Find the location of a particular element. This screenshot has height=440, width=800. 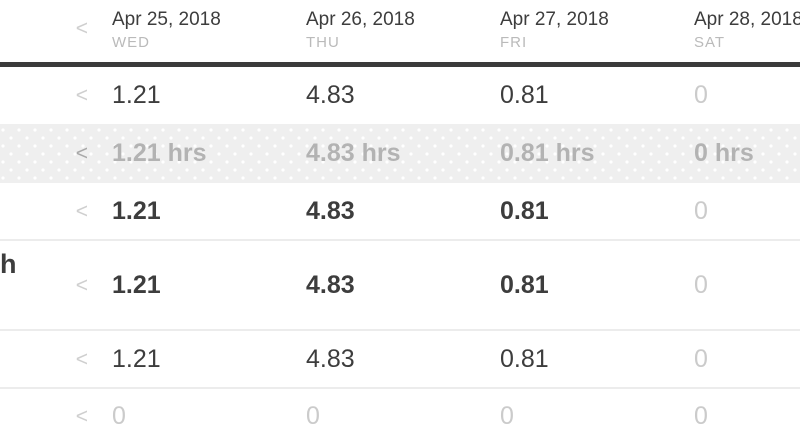

date-column-header: Apr 25, 2018 WED is located at coordinates (209, 30).